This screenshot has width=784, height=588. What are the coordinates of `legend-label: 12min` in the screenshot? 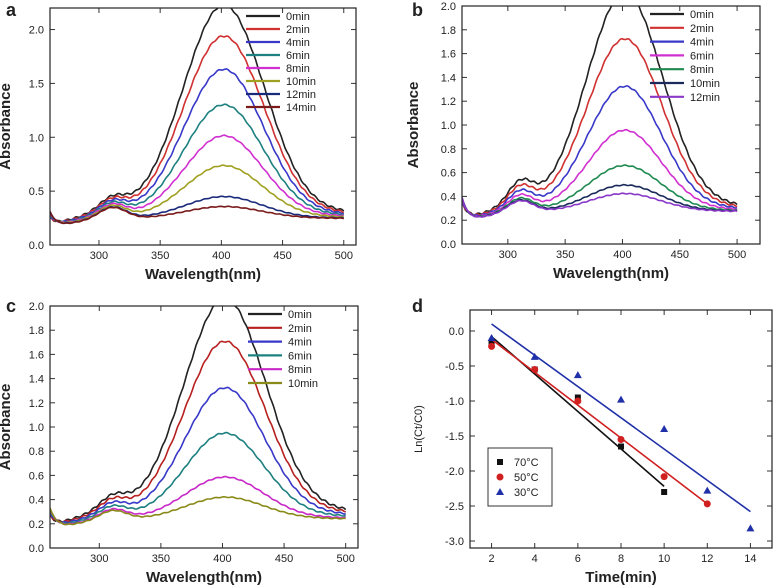 It's located at (301, 95).